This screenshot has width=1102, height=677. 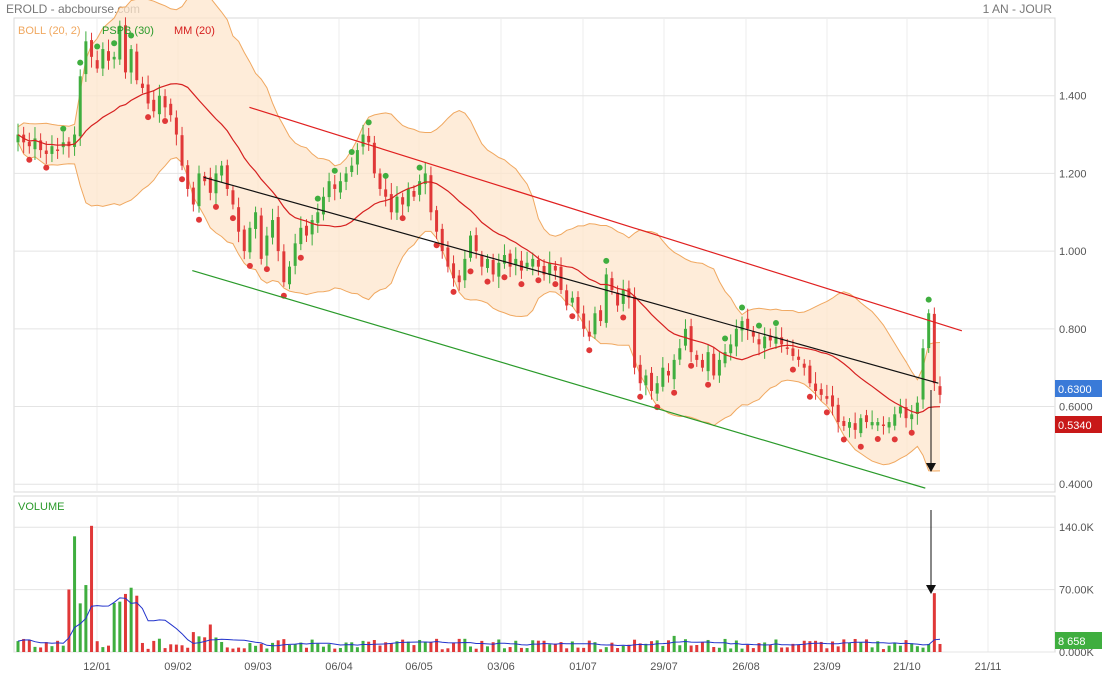 I want to click on last-price-badge: 0.6300, so click(x=1078, y=388).